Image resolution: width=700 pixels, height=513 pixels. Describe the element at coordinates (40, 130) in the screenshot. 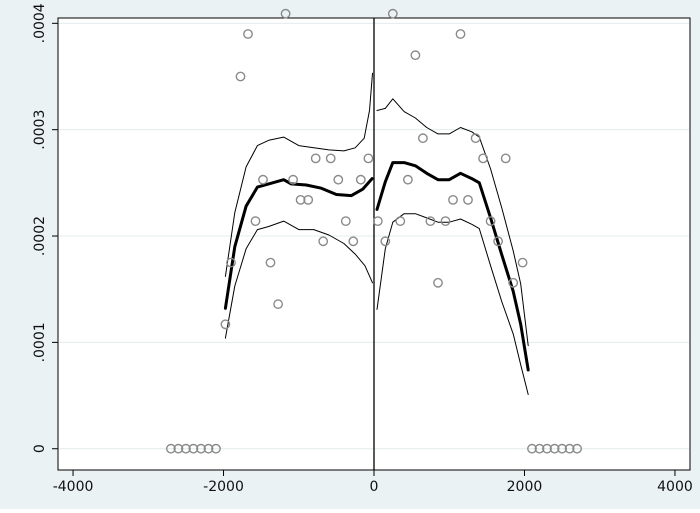

I see `y-tick-label: .0003` at that location.